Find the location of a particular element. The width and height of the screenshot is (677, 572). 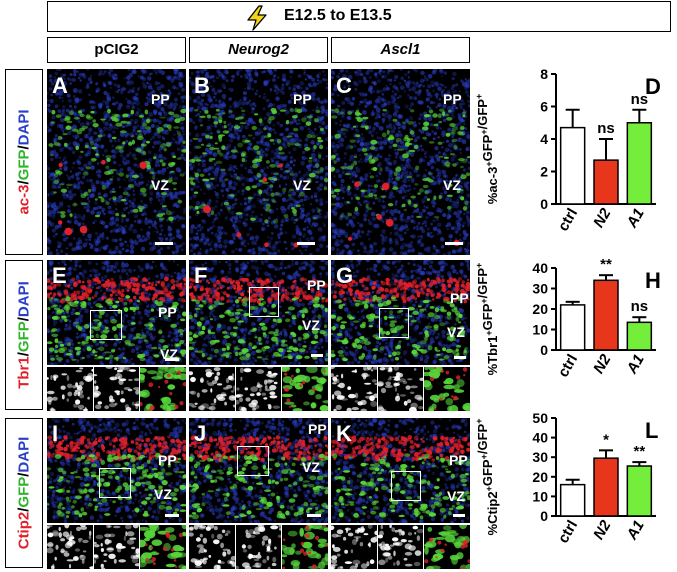

chart-panel-letter: L is located at coordinates (651, 430).